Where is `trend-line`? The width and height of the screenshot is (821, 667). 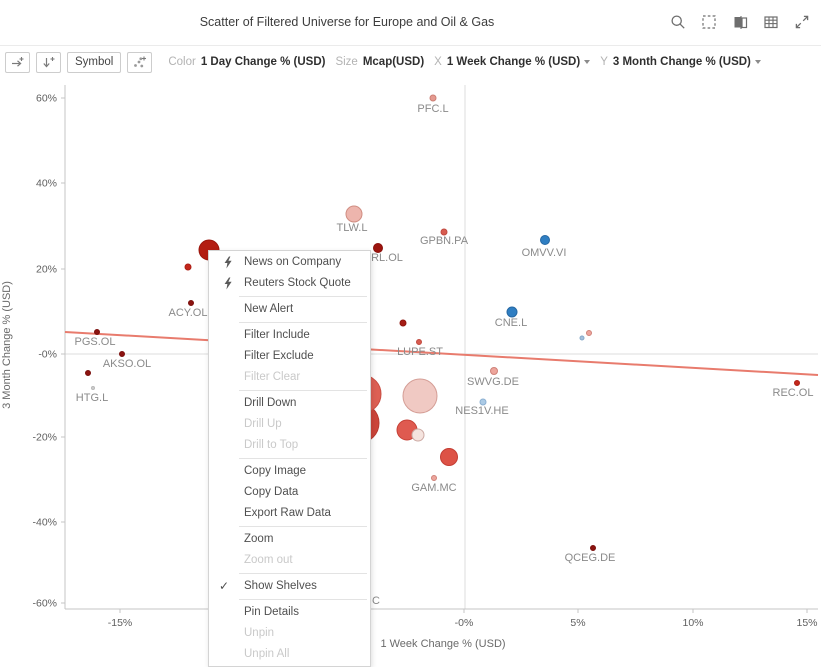
trend-line is located at coordinates (441, 353).